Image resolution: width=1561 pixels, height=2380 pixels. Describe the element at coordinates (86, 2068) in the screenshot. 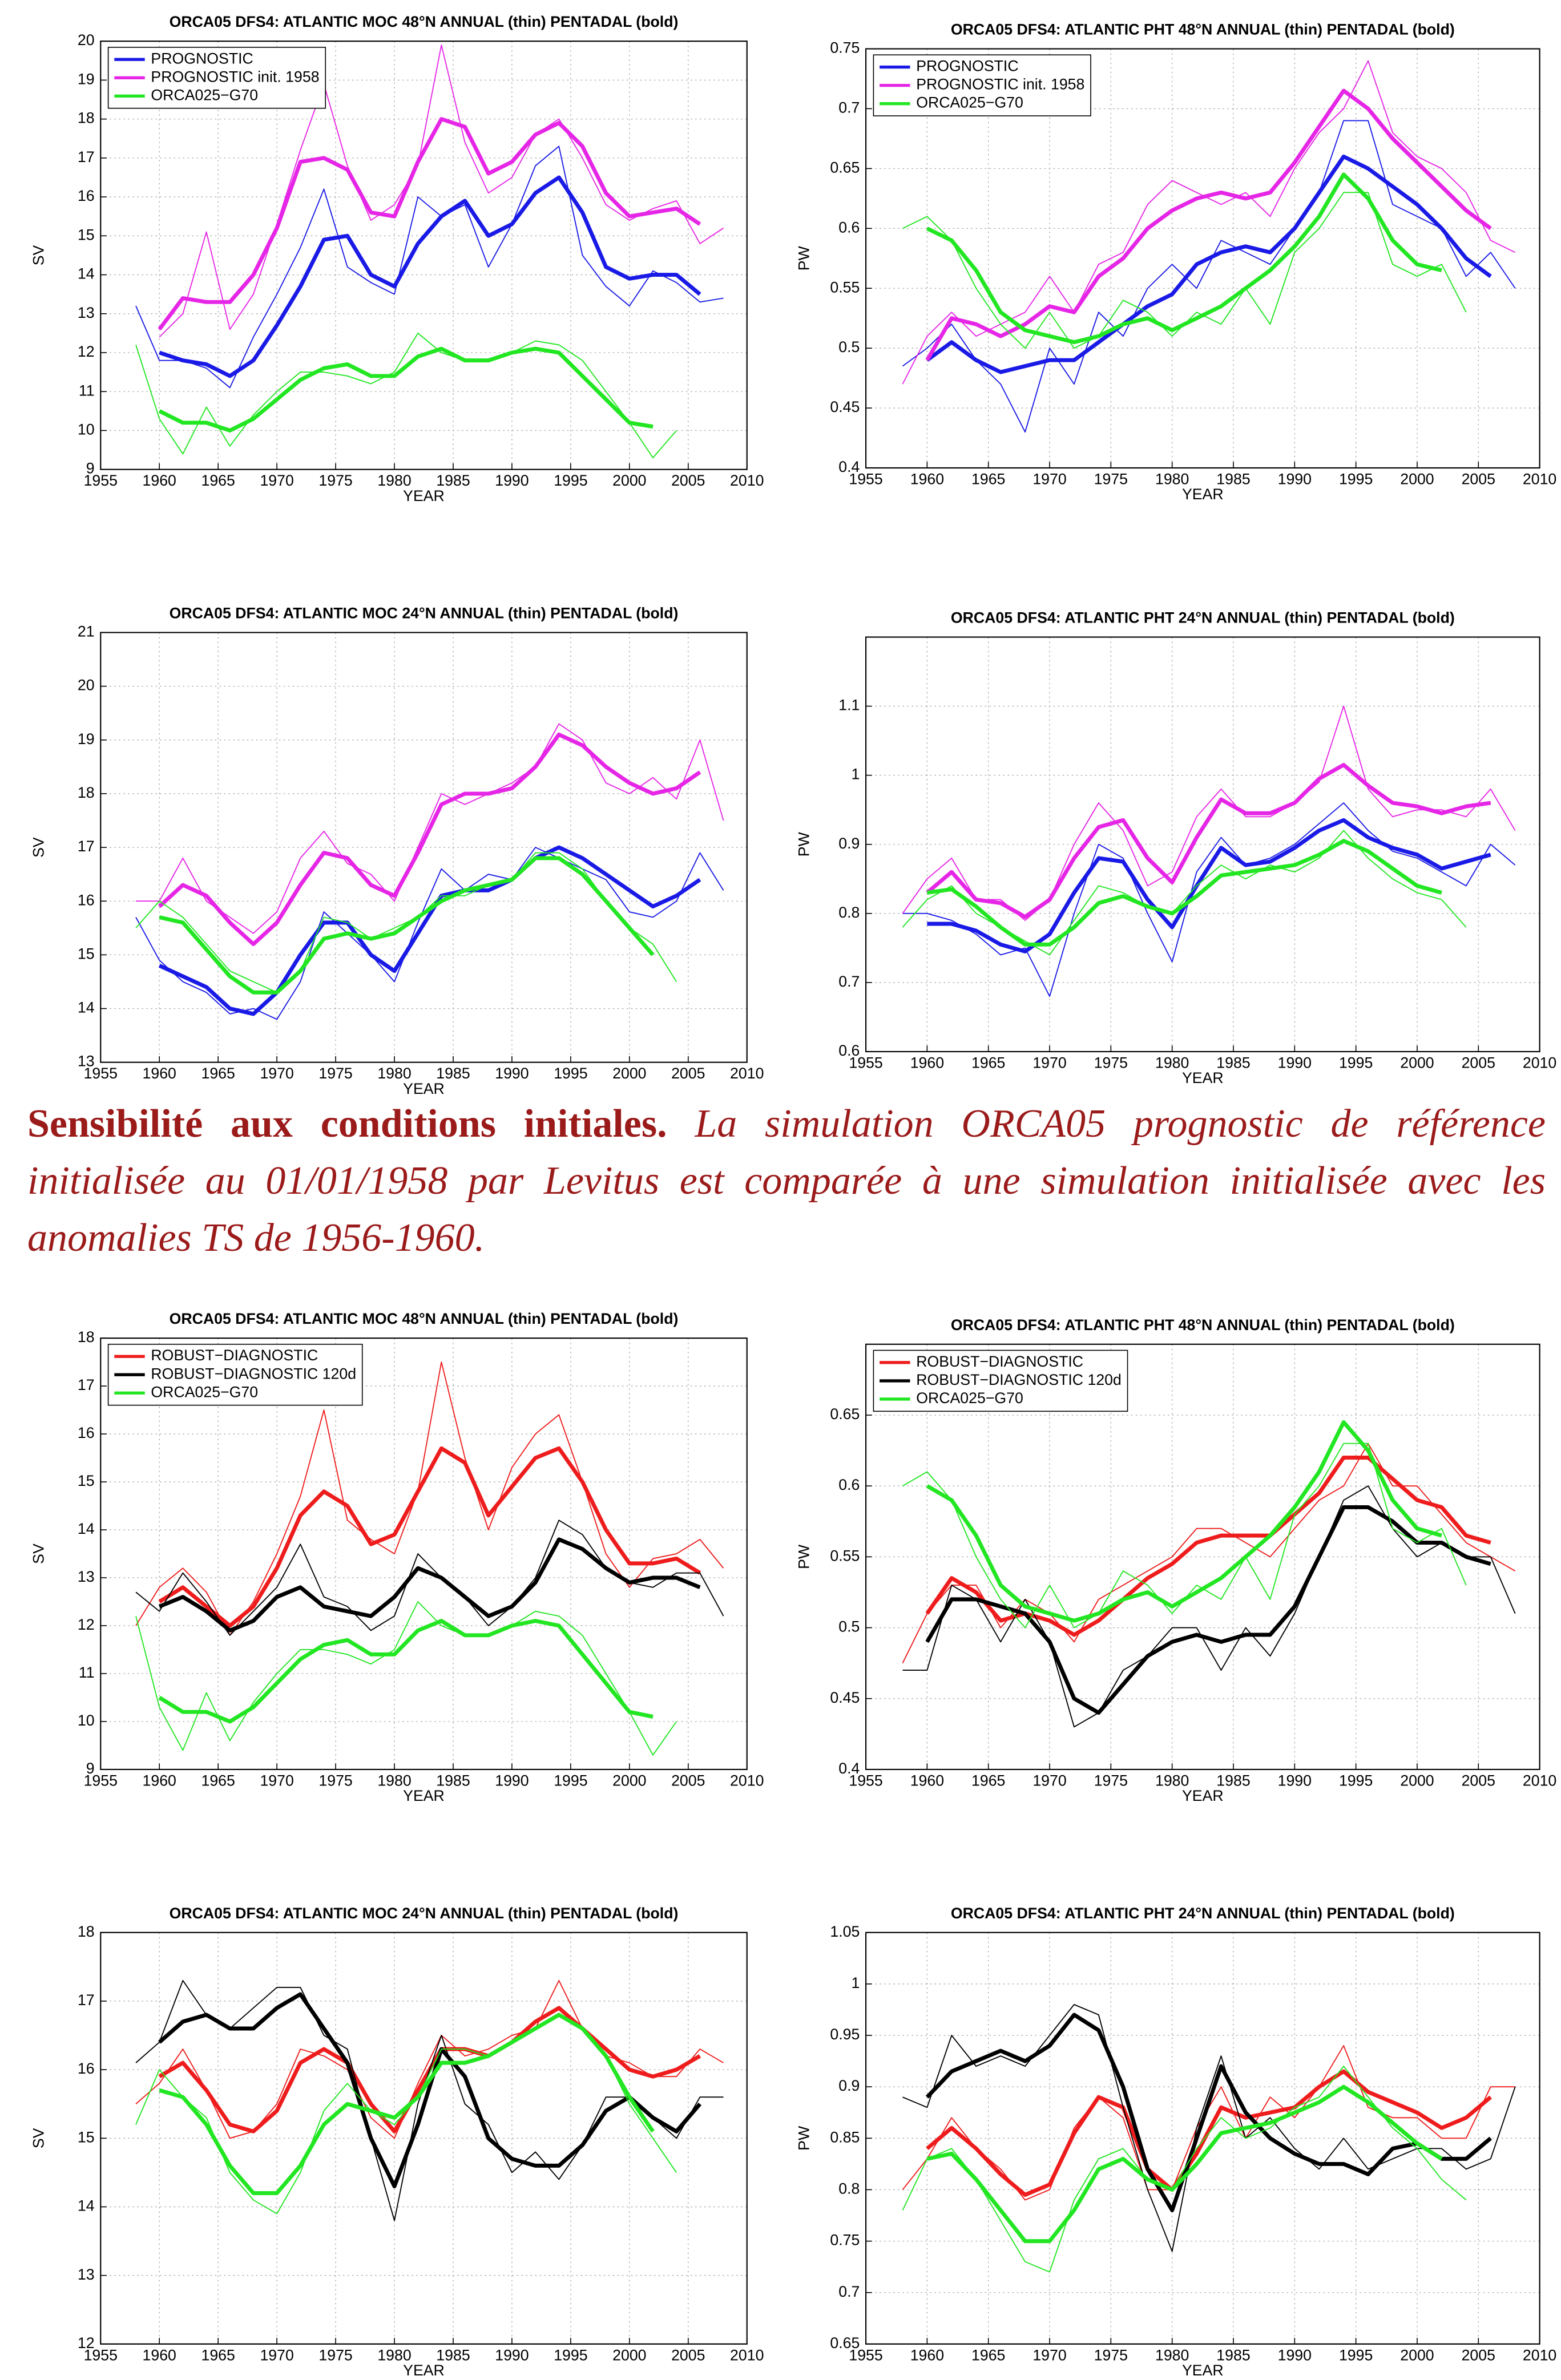

I see `y-tick-label: 16` at that location.